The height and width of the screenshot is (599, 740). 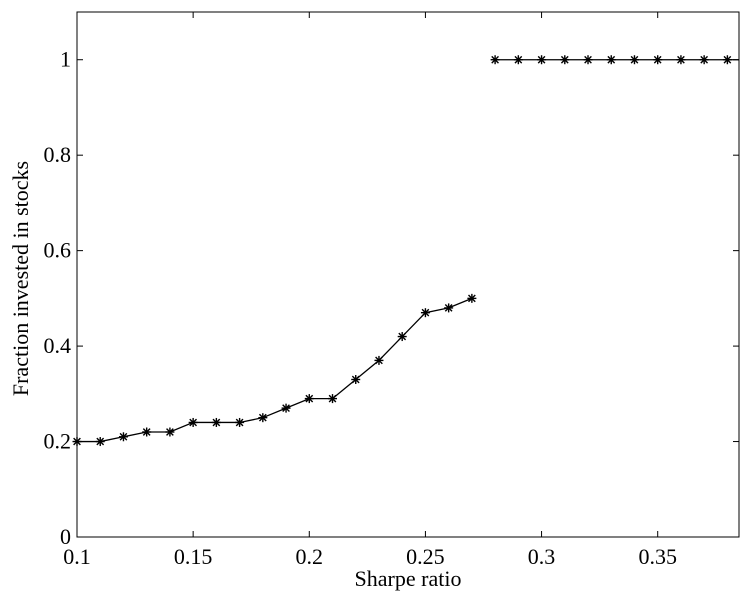 What do you see at coordinates (542, 556) in the screenshot?
I see `x-tick-label: 0.3` at bounding box center [542, 556].